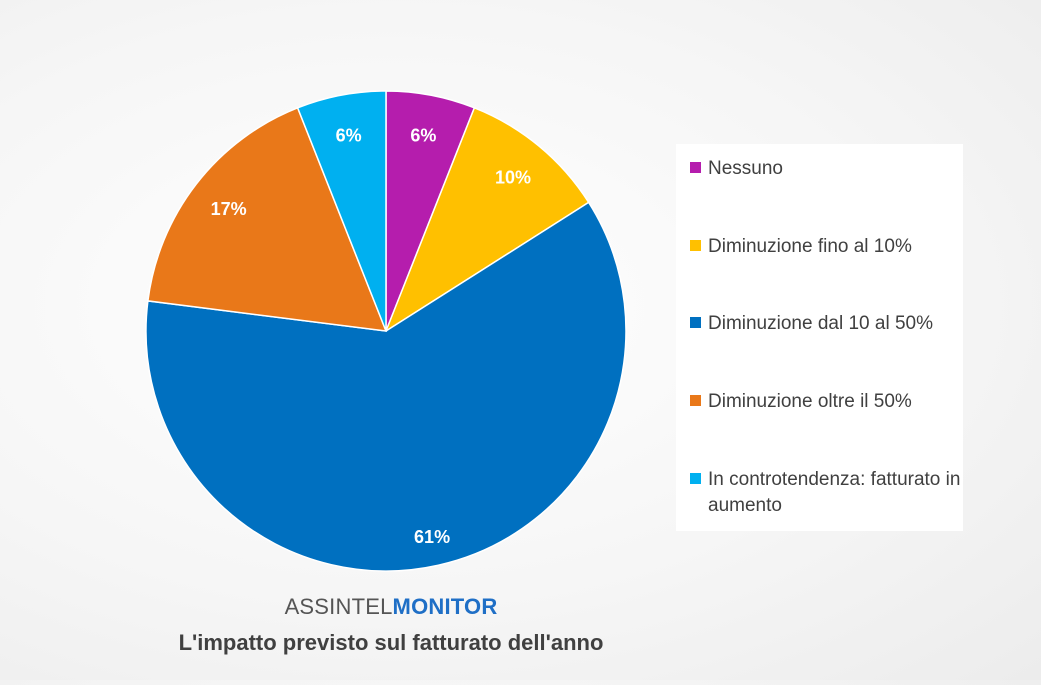  I want to click on legend-swatch-controtendenza, so click(695, 478).